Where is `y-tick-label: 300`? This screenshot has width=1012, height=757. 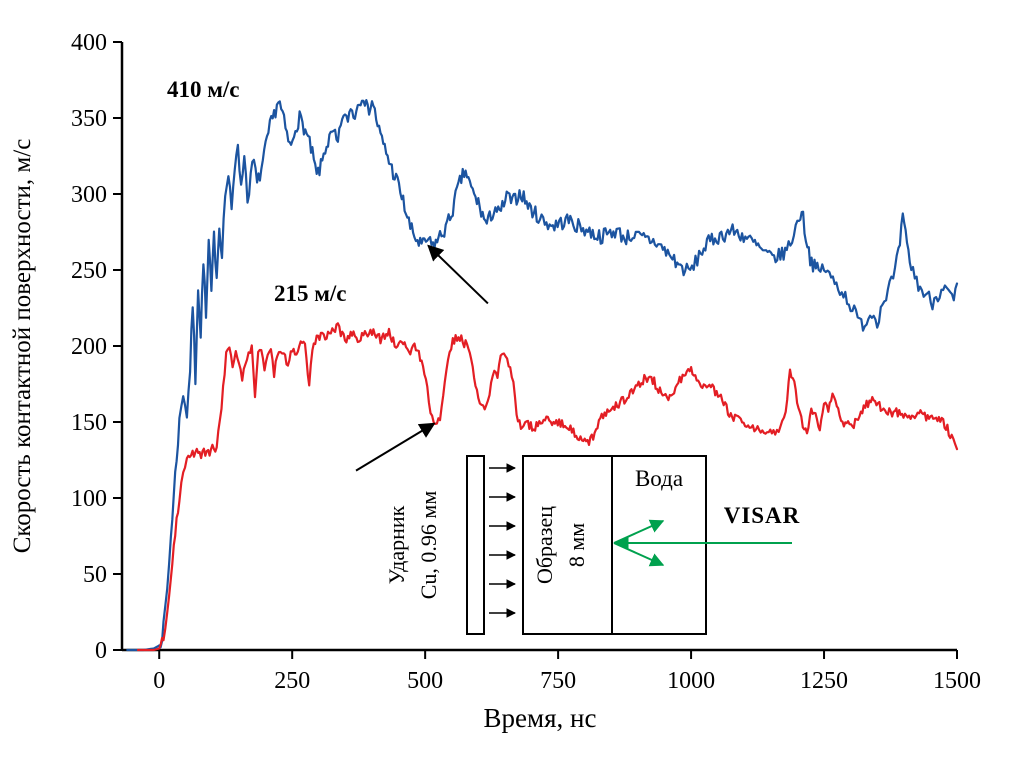 y-tick-label: 300 is located at coordinates (89, 195).